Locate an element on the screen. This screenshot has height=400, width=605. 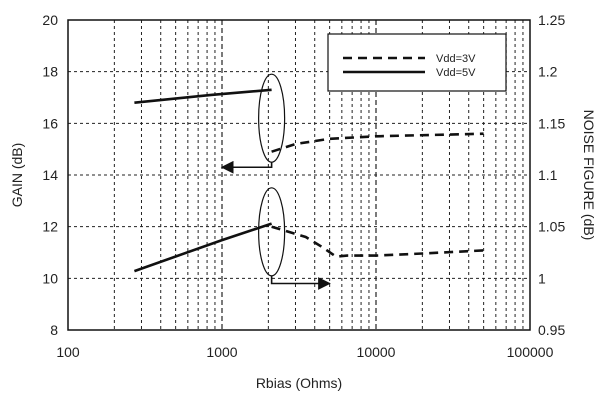
left-tick-label: 20 is located at coordinates (50, 20).